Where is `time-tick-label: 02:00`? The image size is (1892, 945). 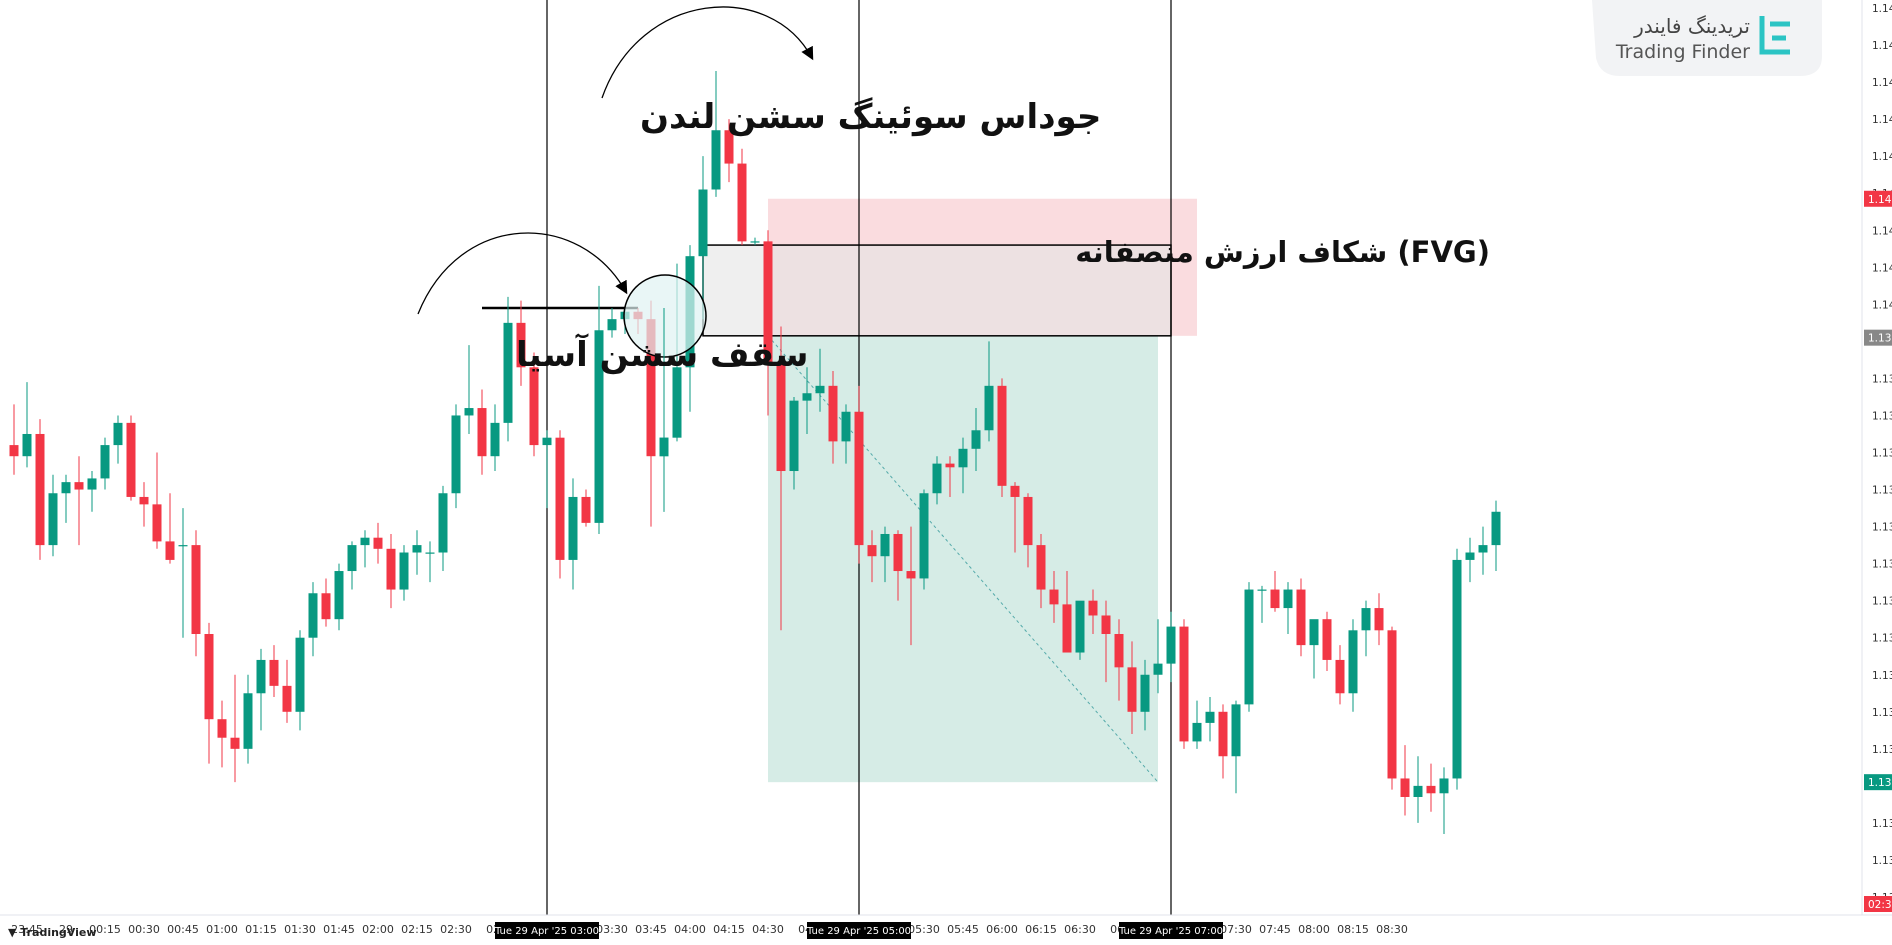
time-tick-label: 02:00 is located at coordinates (378, 929).